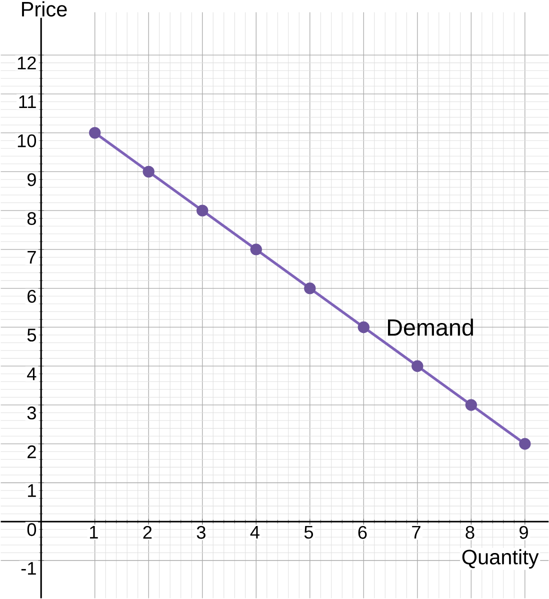 The width and height of the screenshot is (549, 599). Describe the element at coordinates (31, 529) in the screenshot. I see `y-tick-label: 0` at that location.